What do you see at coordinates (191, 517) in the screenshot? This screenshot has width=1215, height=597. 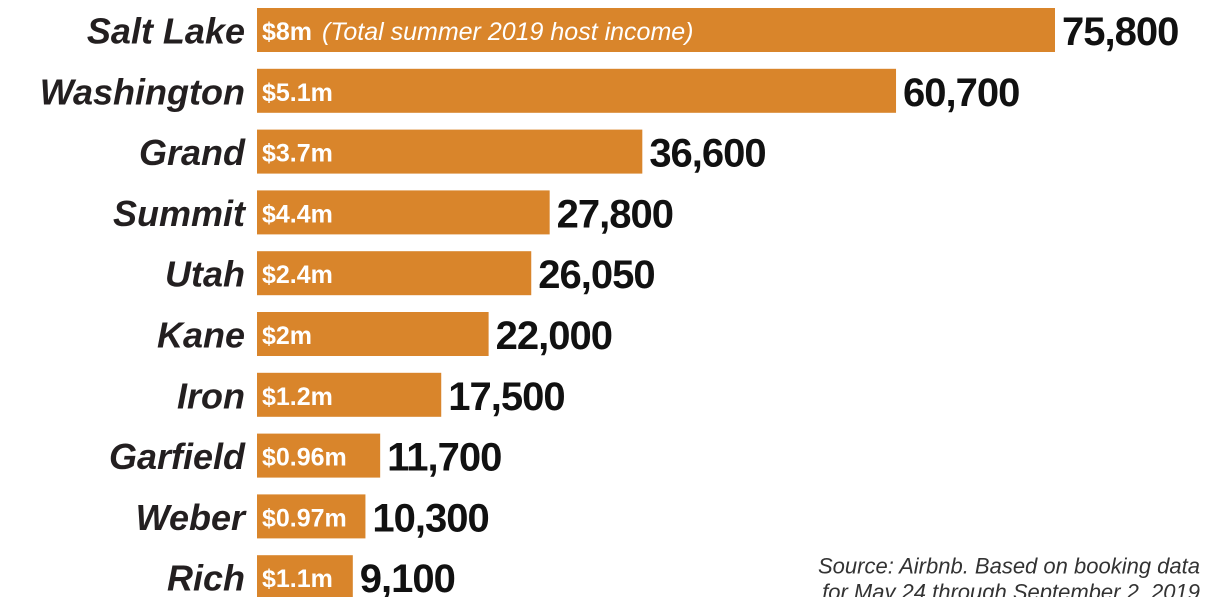 I see `category-label: Weber` at bounding box center [191, 517].